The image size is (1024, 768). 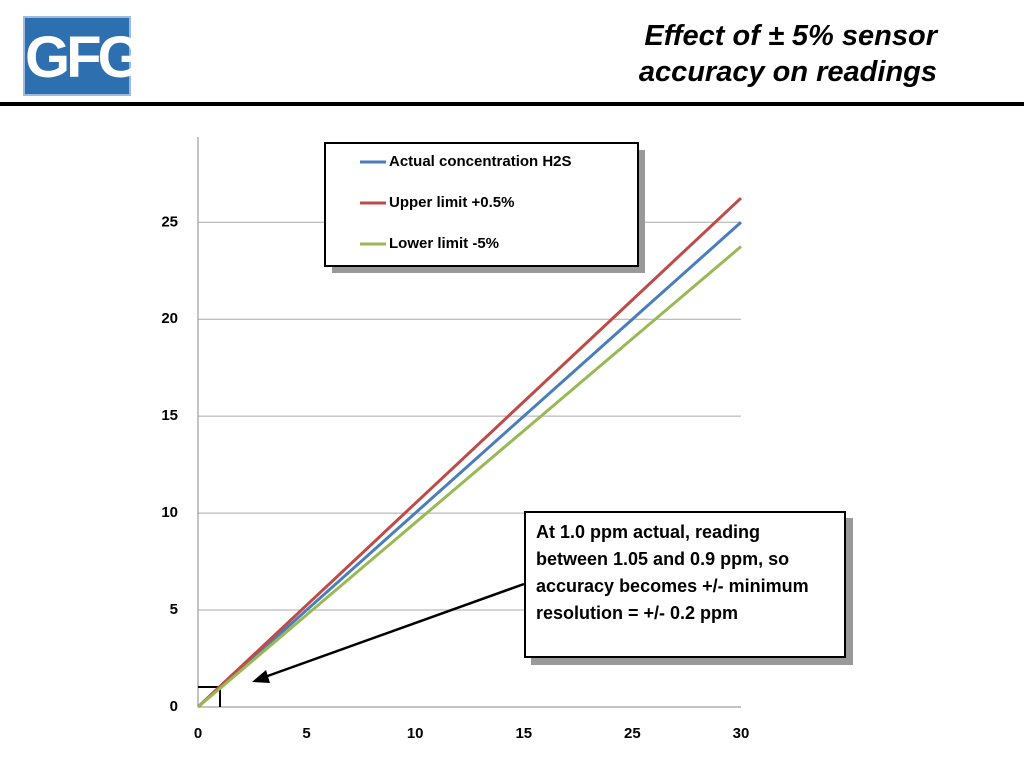 What do you see at coordinates (83, 56) in the screenshot?
I see `logo: GFG` at bounding box center [83, 56].